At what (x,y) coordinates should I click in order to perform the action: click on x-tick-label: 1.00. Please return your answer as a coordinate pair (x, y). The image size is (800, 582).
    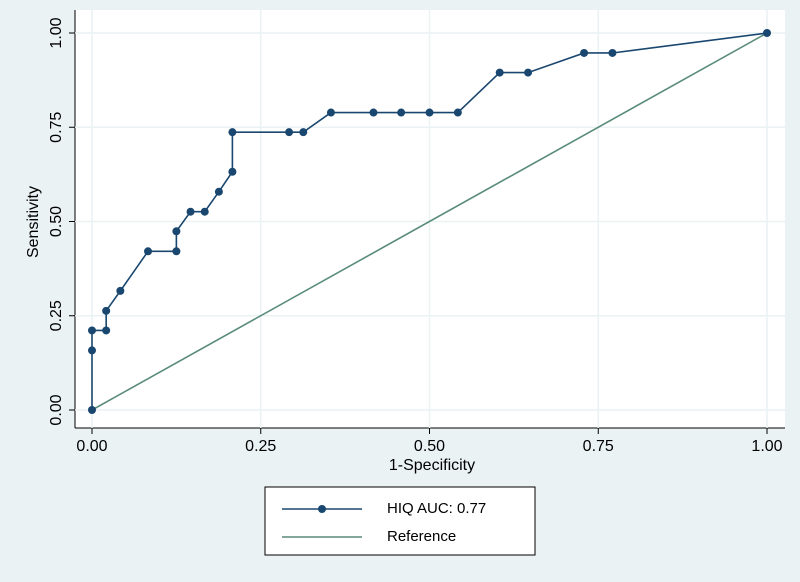
    Looking at the image, I should click on (766, 446).